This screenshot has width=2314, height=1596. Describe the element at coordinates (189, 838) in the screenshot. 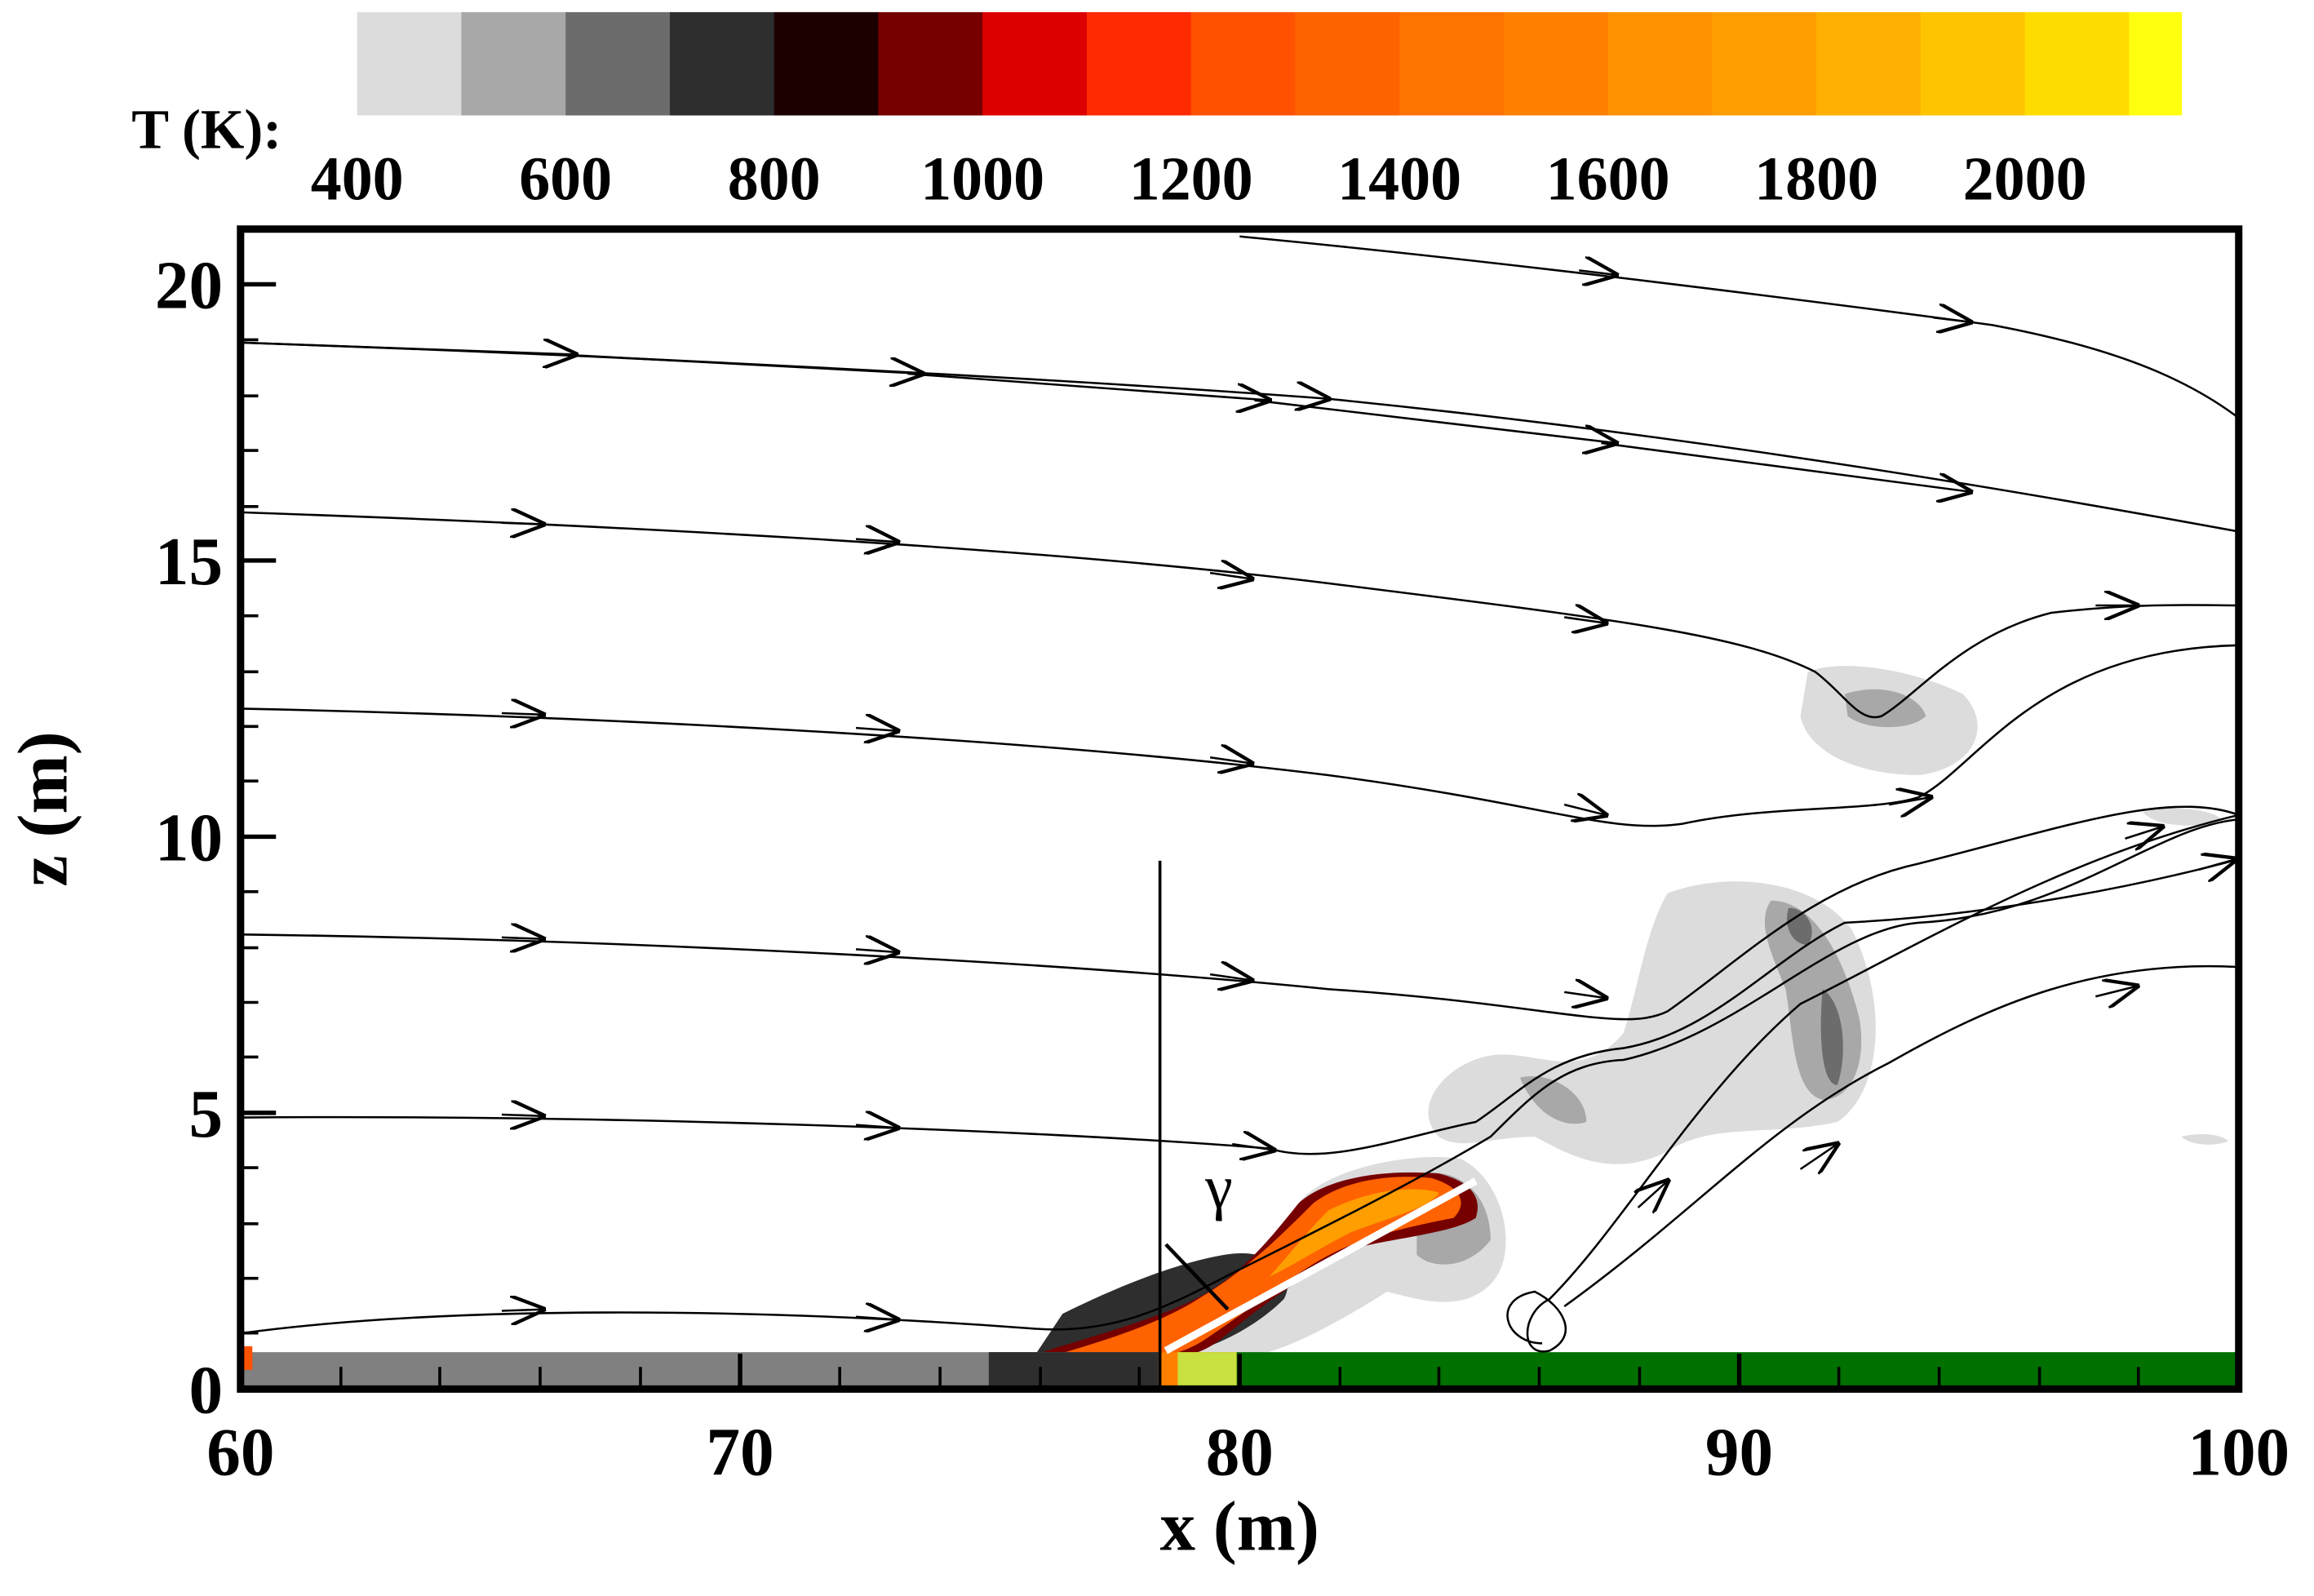

I see `y-tick-label: 10` at that location.